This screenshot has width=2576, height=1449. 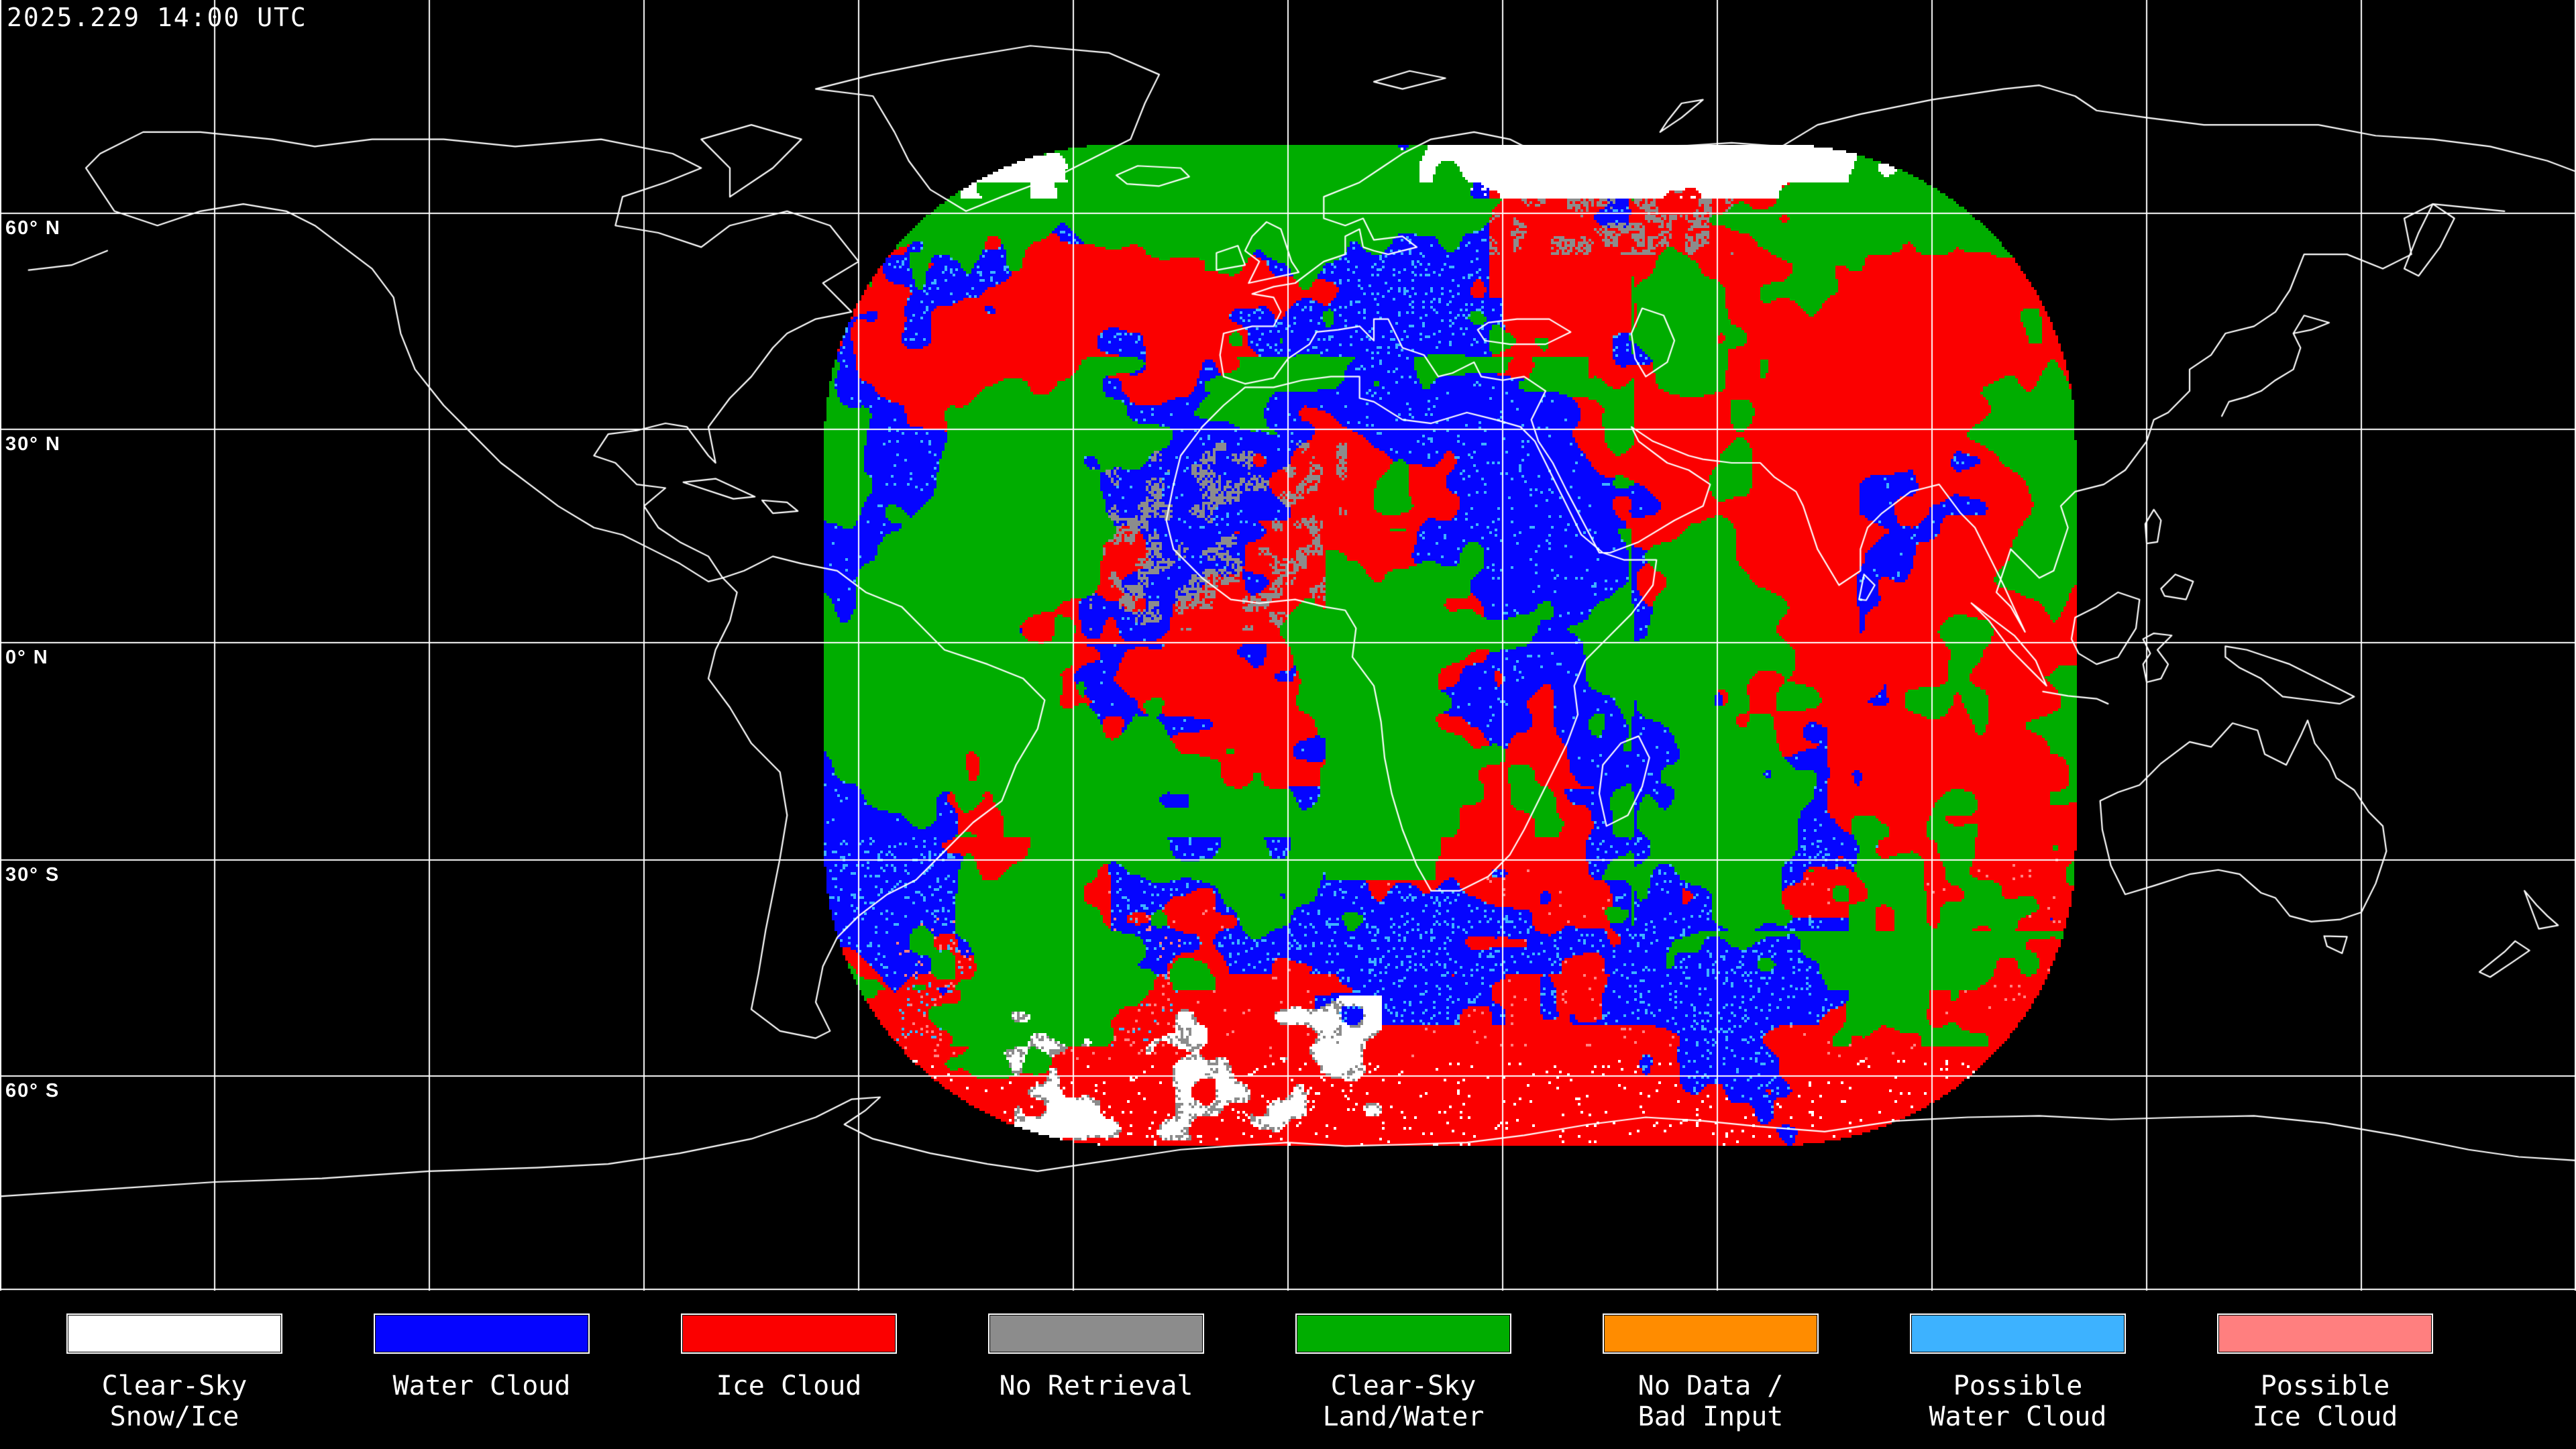 I want to click on legend-item-water-cloud: Water Cloud, so click(x=482, y=1357).